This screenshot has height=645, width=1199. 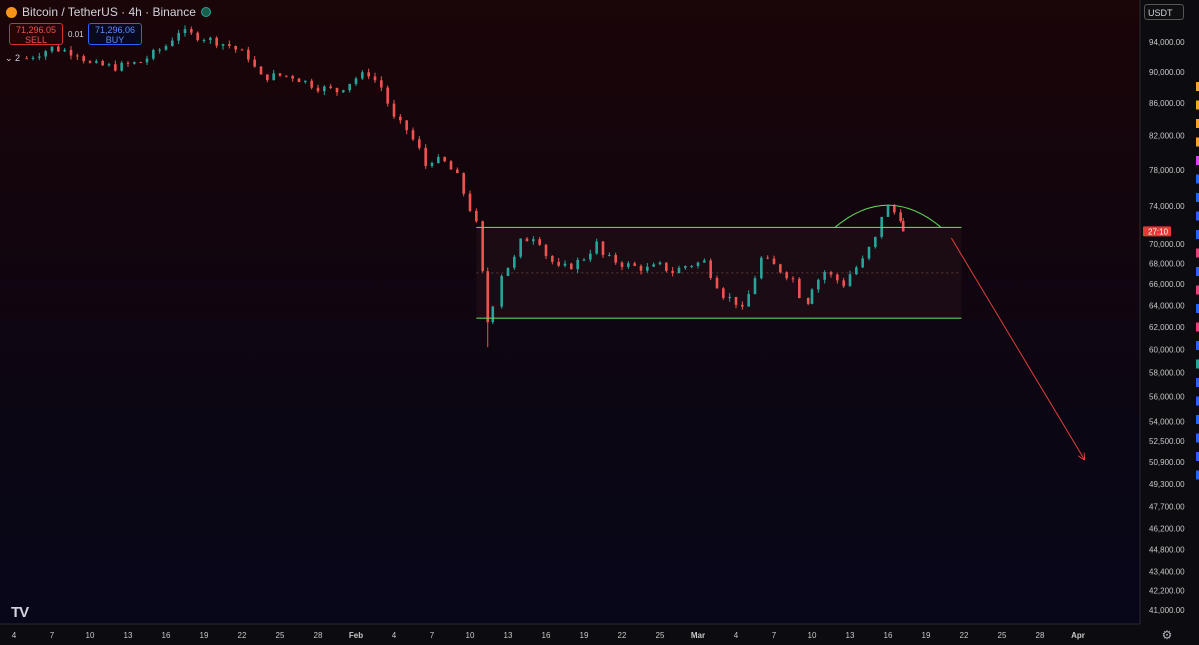 What do you see at coordinates (508, 635) in the screenshot?
I see `time-tick-label: 13` at bounding box center [508, 635].